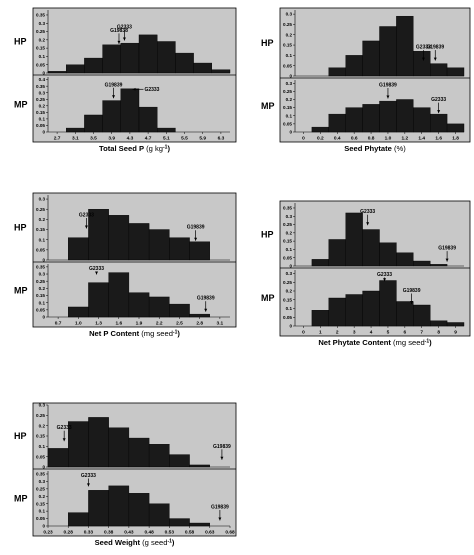  Describe the element at coordinates (170, 533) in the screenshot. I see `x-tick-label: 0.53` at that location.